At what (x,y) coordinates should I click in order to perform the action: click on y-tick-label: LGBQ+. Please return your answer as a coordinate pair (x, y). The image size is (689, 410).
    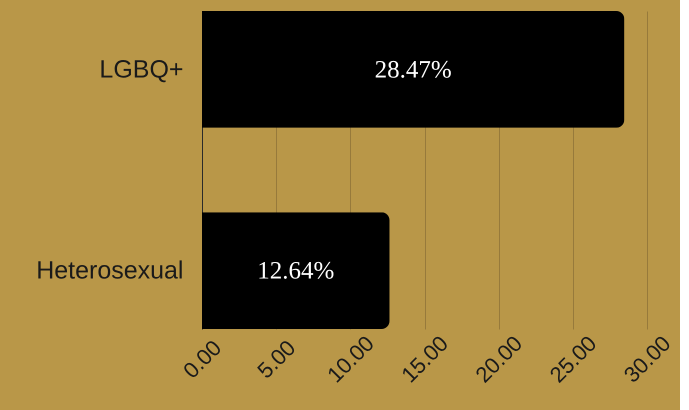
    Looking at the image, I should click on (141, 69).